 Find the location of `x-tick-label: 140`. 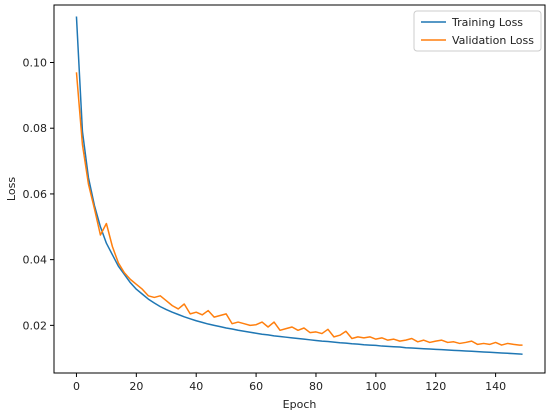

x-tick-label: 140 is located at coordinates (495, 386).